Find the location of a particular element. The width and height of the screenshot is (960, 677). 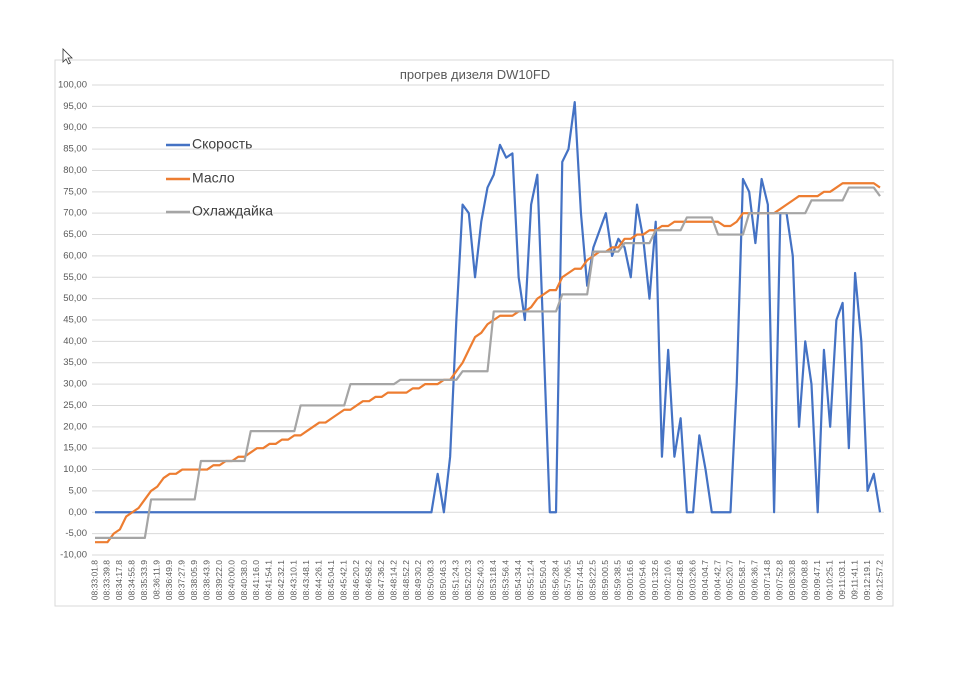

x-tick-label: 08:45:42.1 is located at coordinates (343, 580).